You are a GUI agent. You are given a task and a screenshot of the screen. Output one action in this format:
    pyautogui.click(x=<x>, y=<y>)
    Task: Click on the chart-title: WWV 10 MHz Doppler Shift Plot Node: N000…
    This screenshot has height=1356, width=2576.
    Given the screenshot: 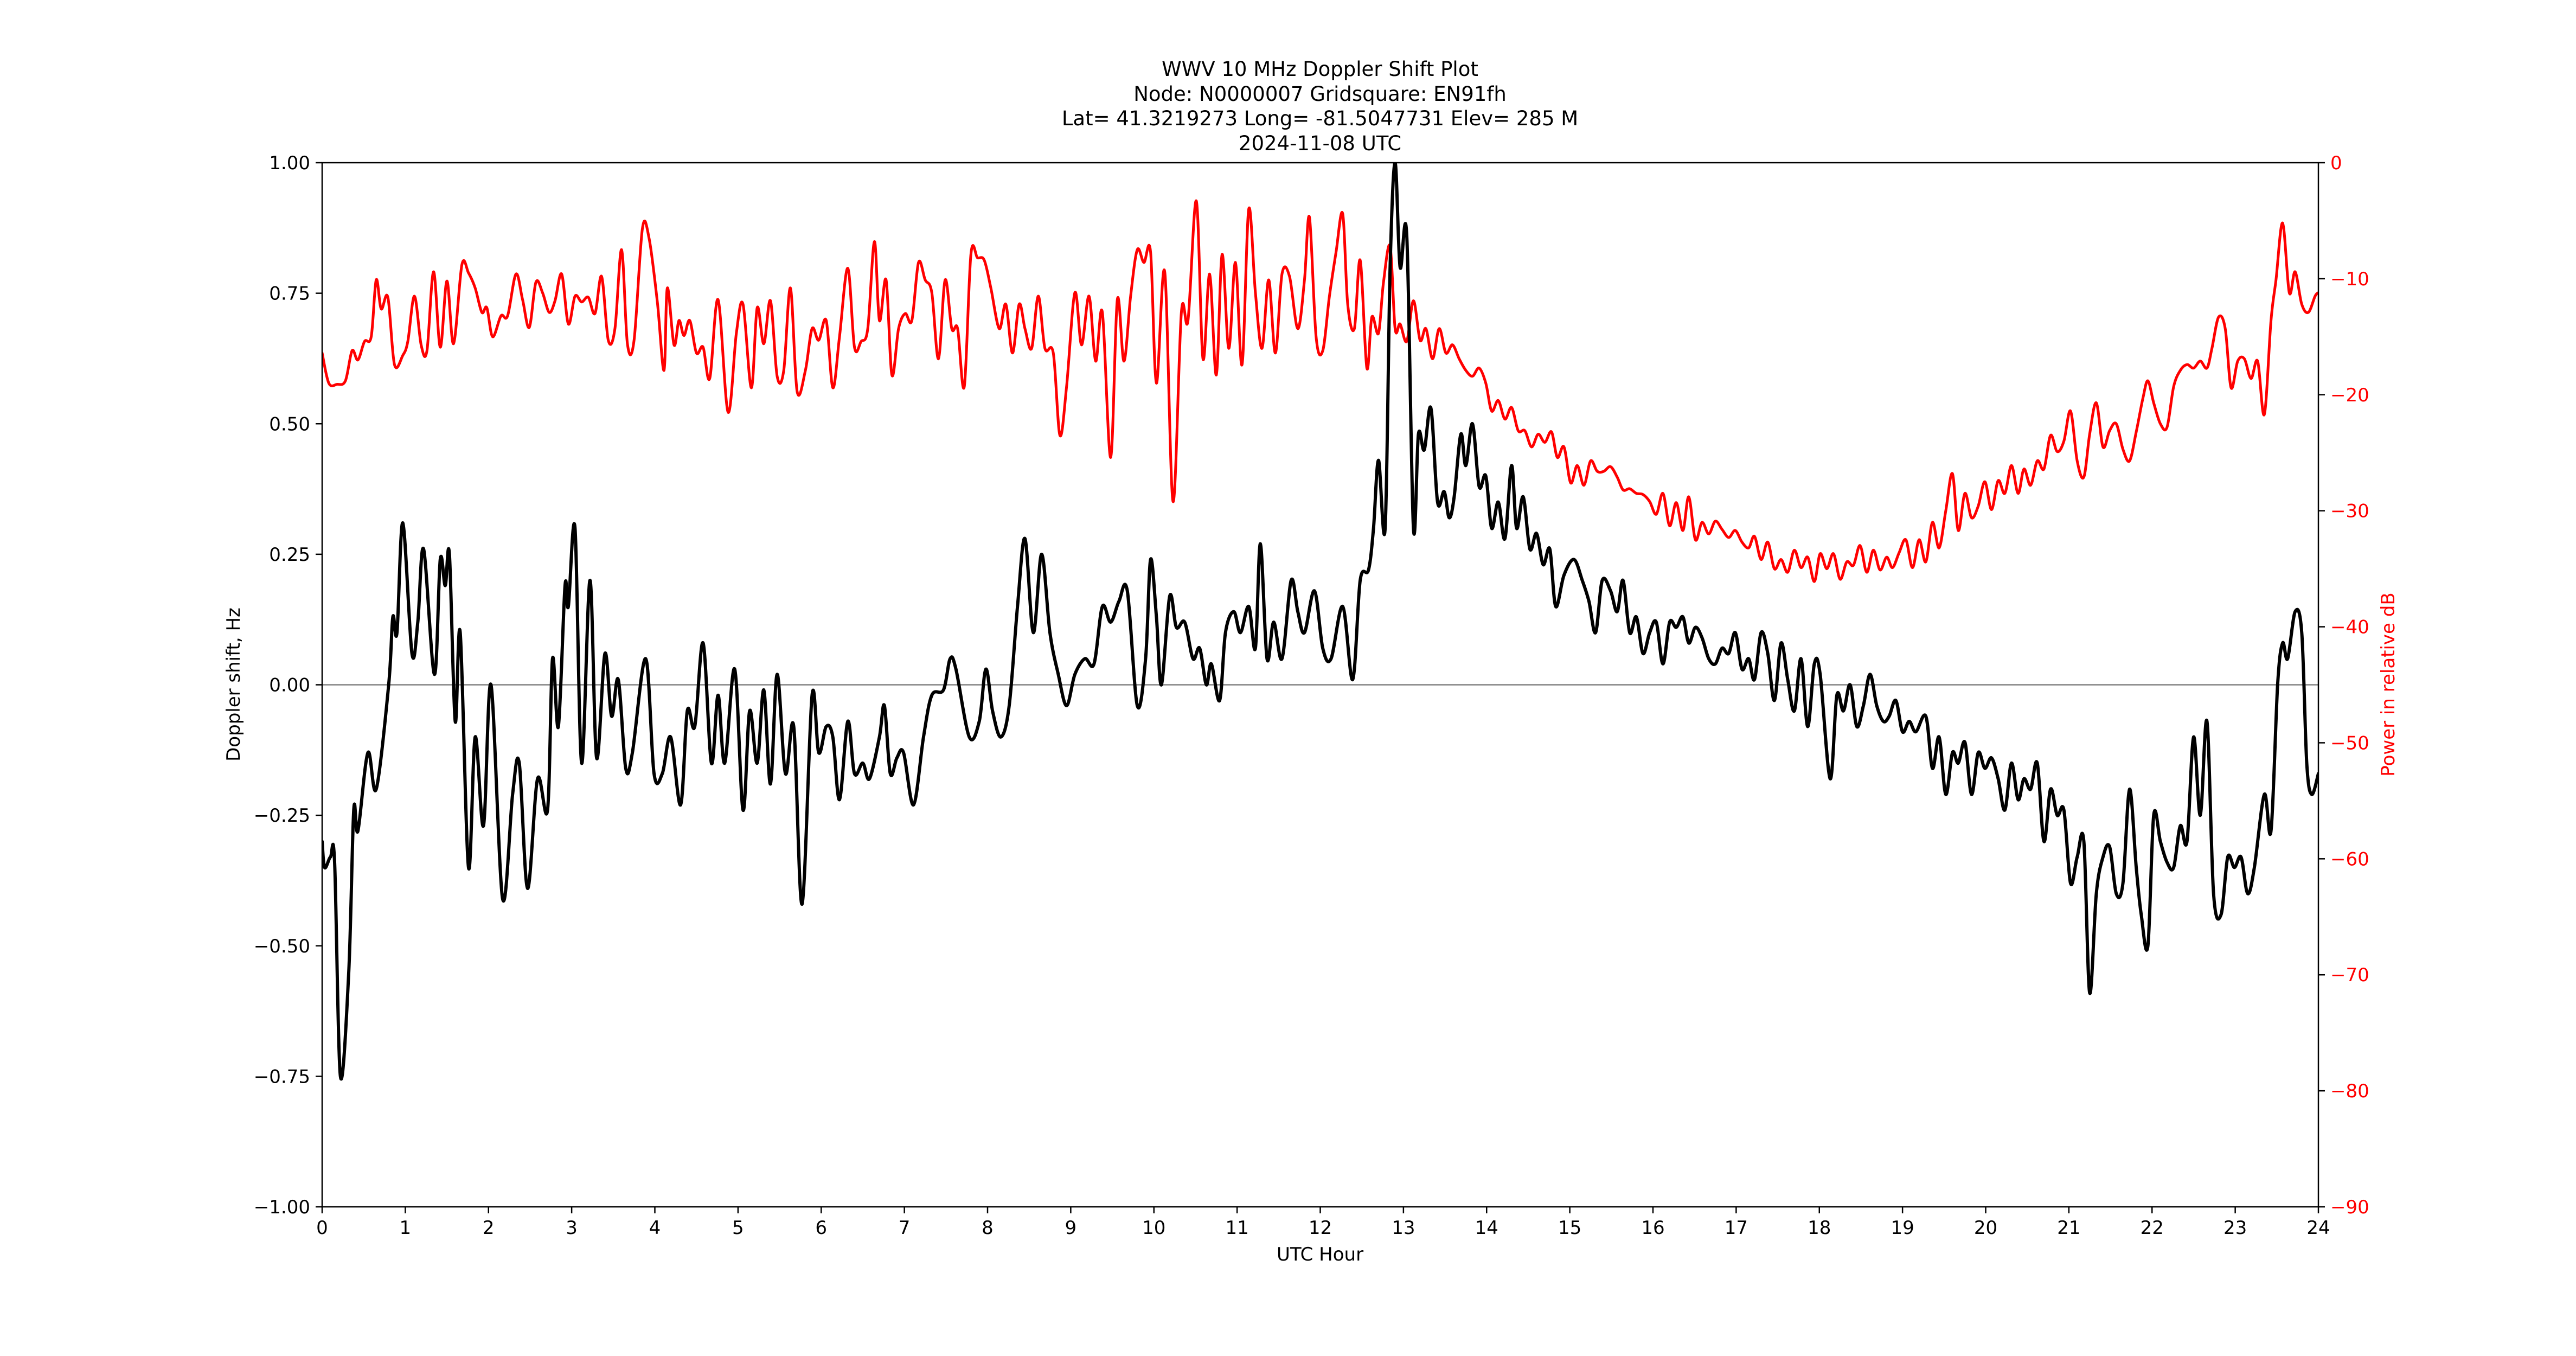 What is the action you would take?
    pyautogui.click(x=1320, y=106)
    